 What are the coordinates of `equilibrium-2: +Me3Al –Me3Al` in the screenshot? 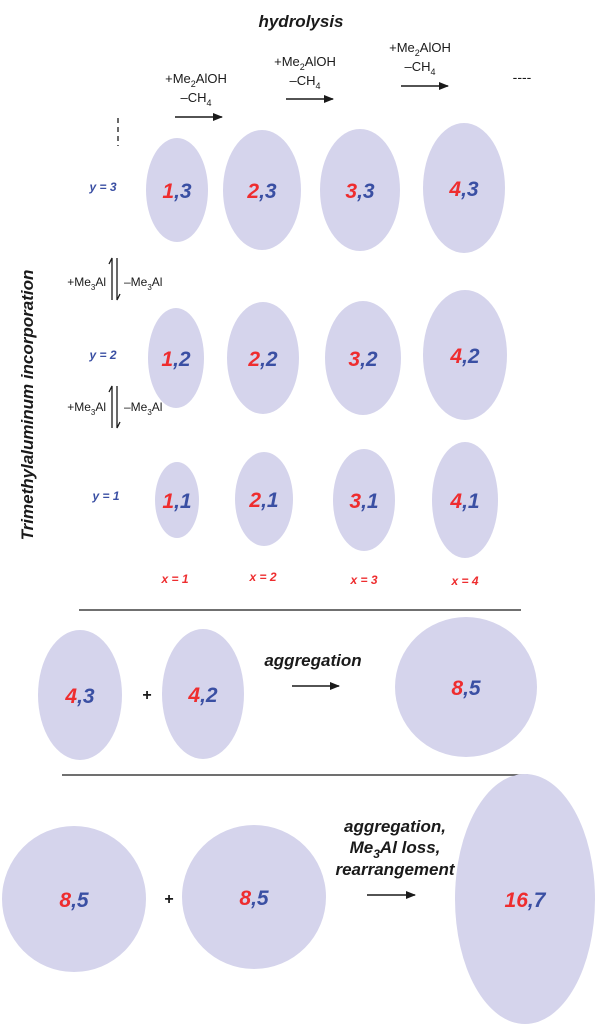 It's located at (114, 407).